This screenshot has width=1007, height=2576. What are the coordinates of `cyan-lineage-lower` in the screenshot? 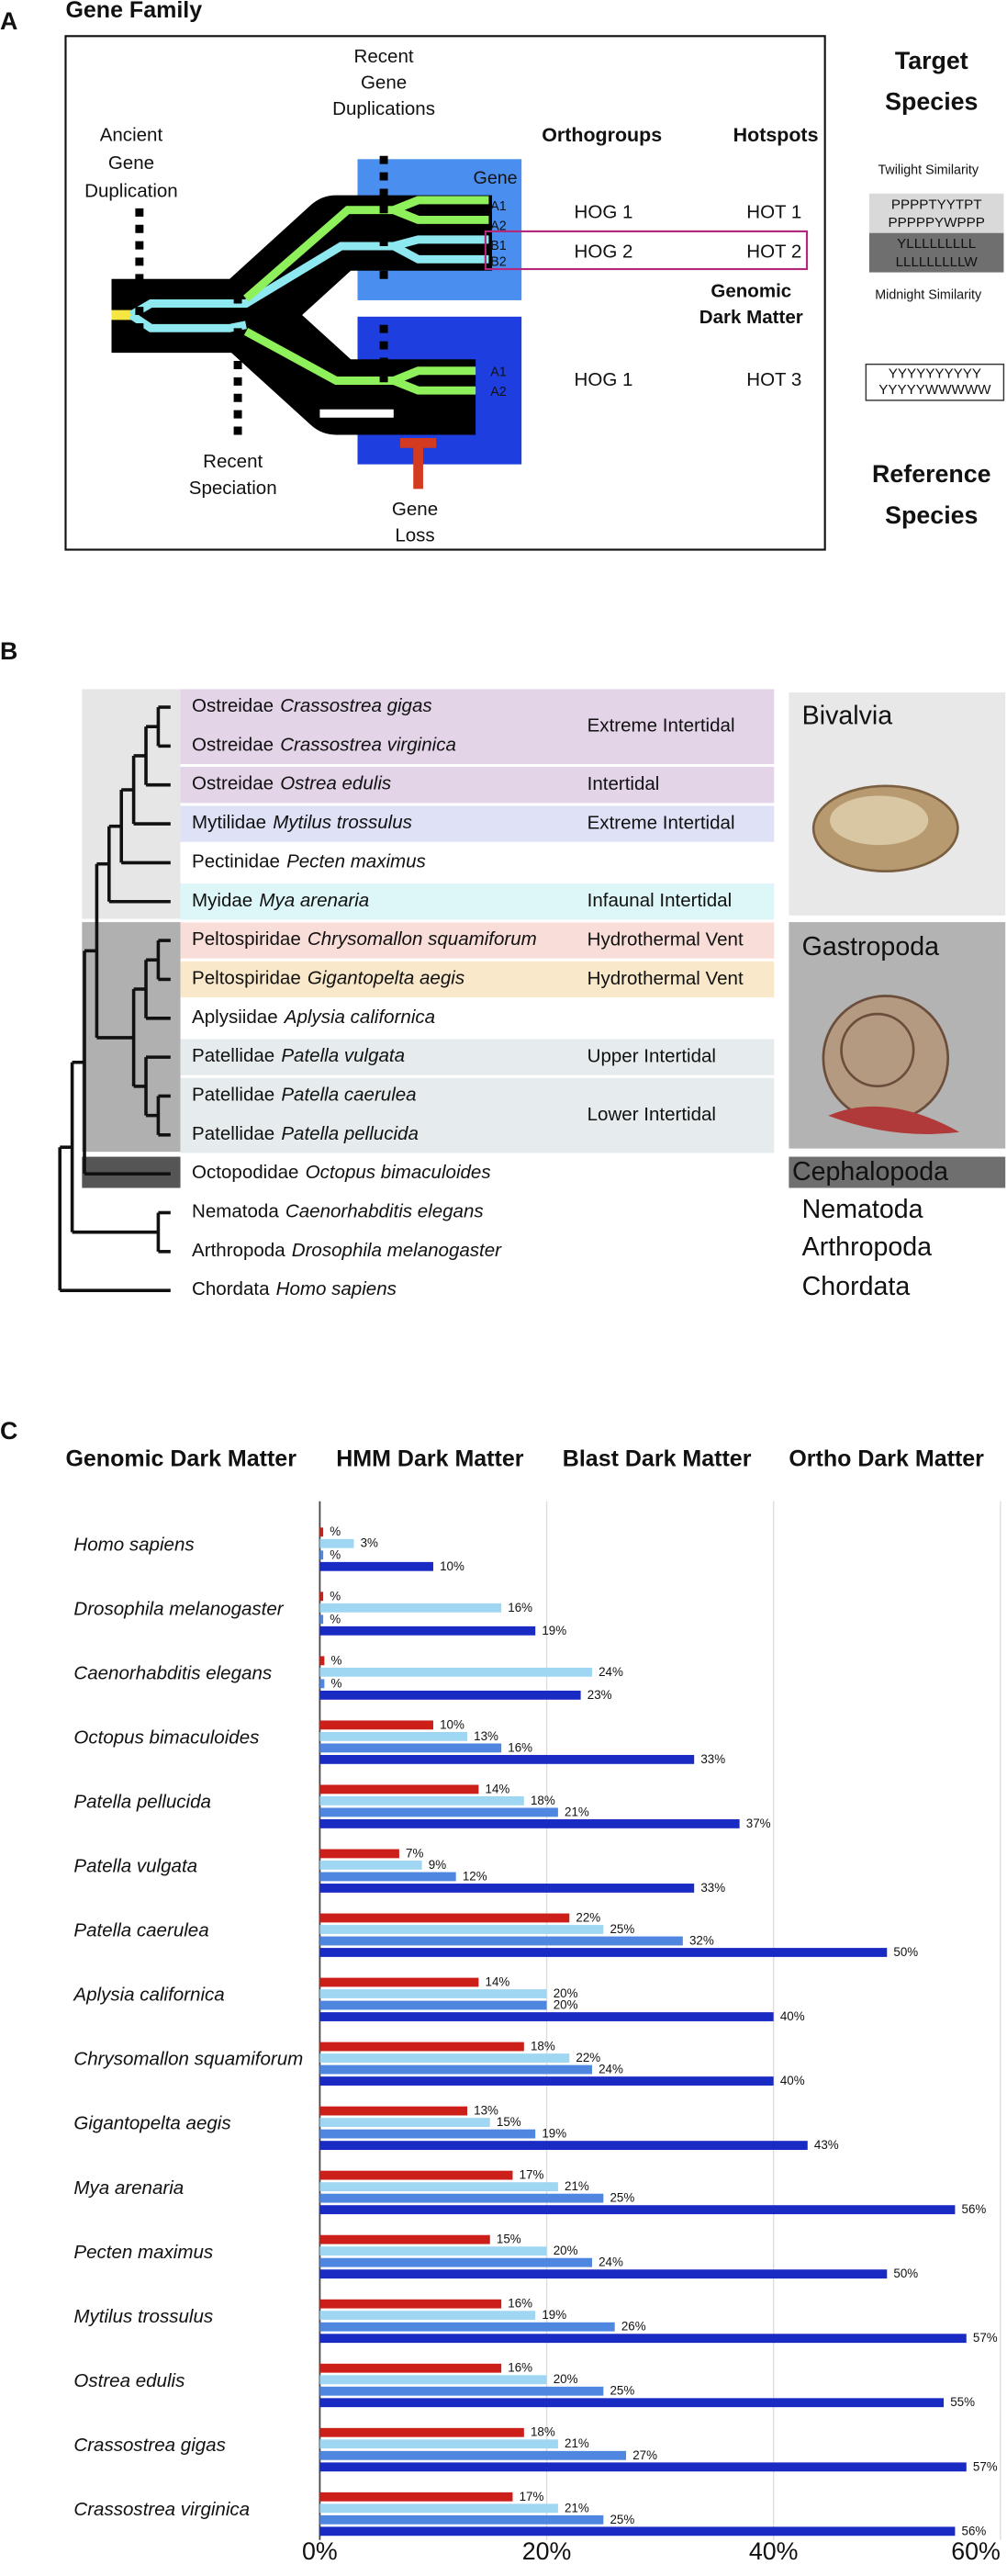 It's located at (188, 321).